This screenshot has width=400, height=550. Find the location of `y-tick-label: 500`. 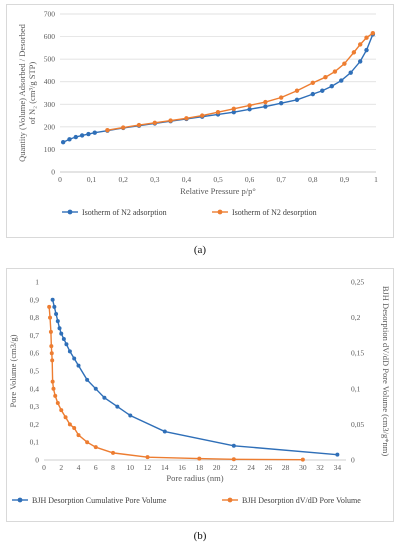

y-tick-label: 500 is located at coordinates (50, 59).